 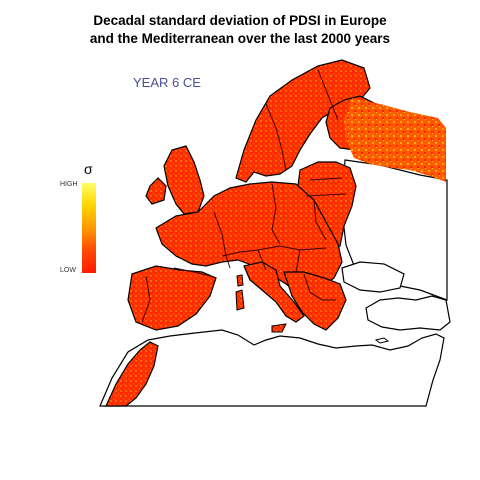 What do you see at coordinates (192, 272) in the screenshot?
I see `border-pyrenees` at bounding box center [192, 272].